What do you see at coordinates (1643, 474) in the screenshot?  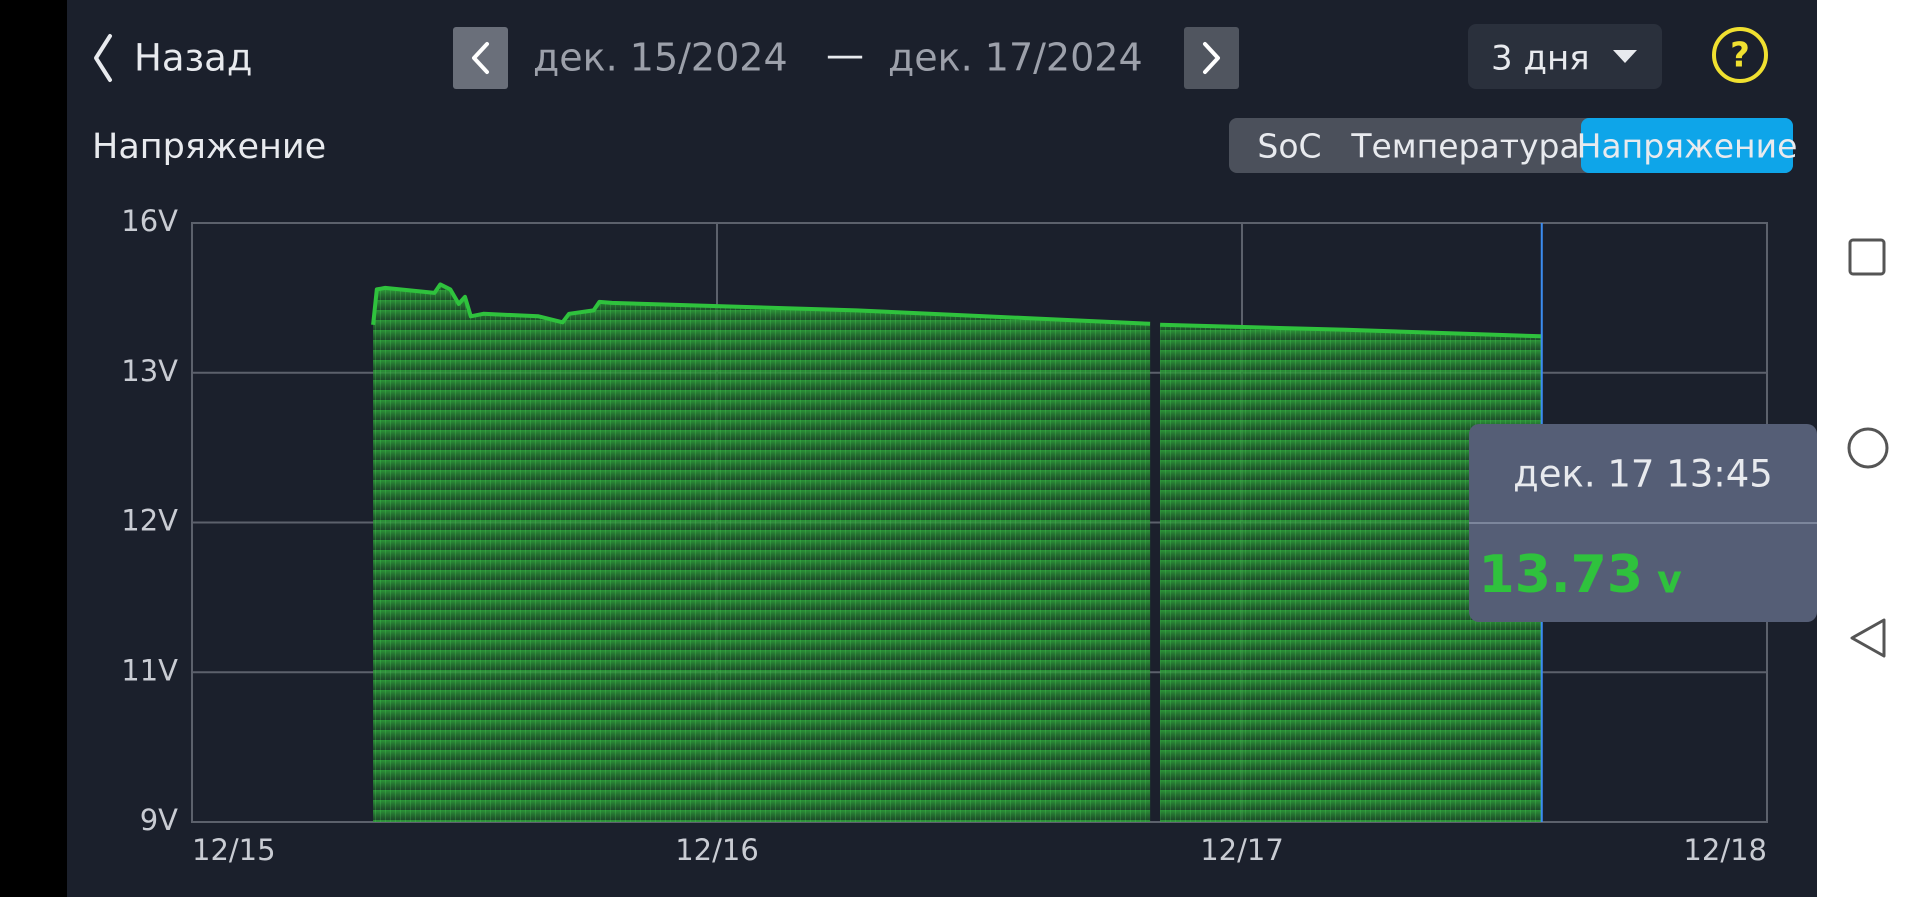 I see `tooltip-label: дек. 17 13:45` at bounding box center [1643, 474].